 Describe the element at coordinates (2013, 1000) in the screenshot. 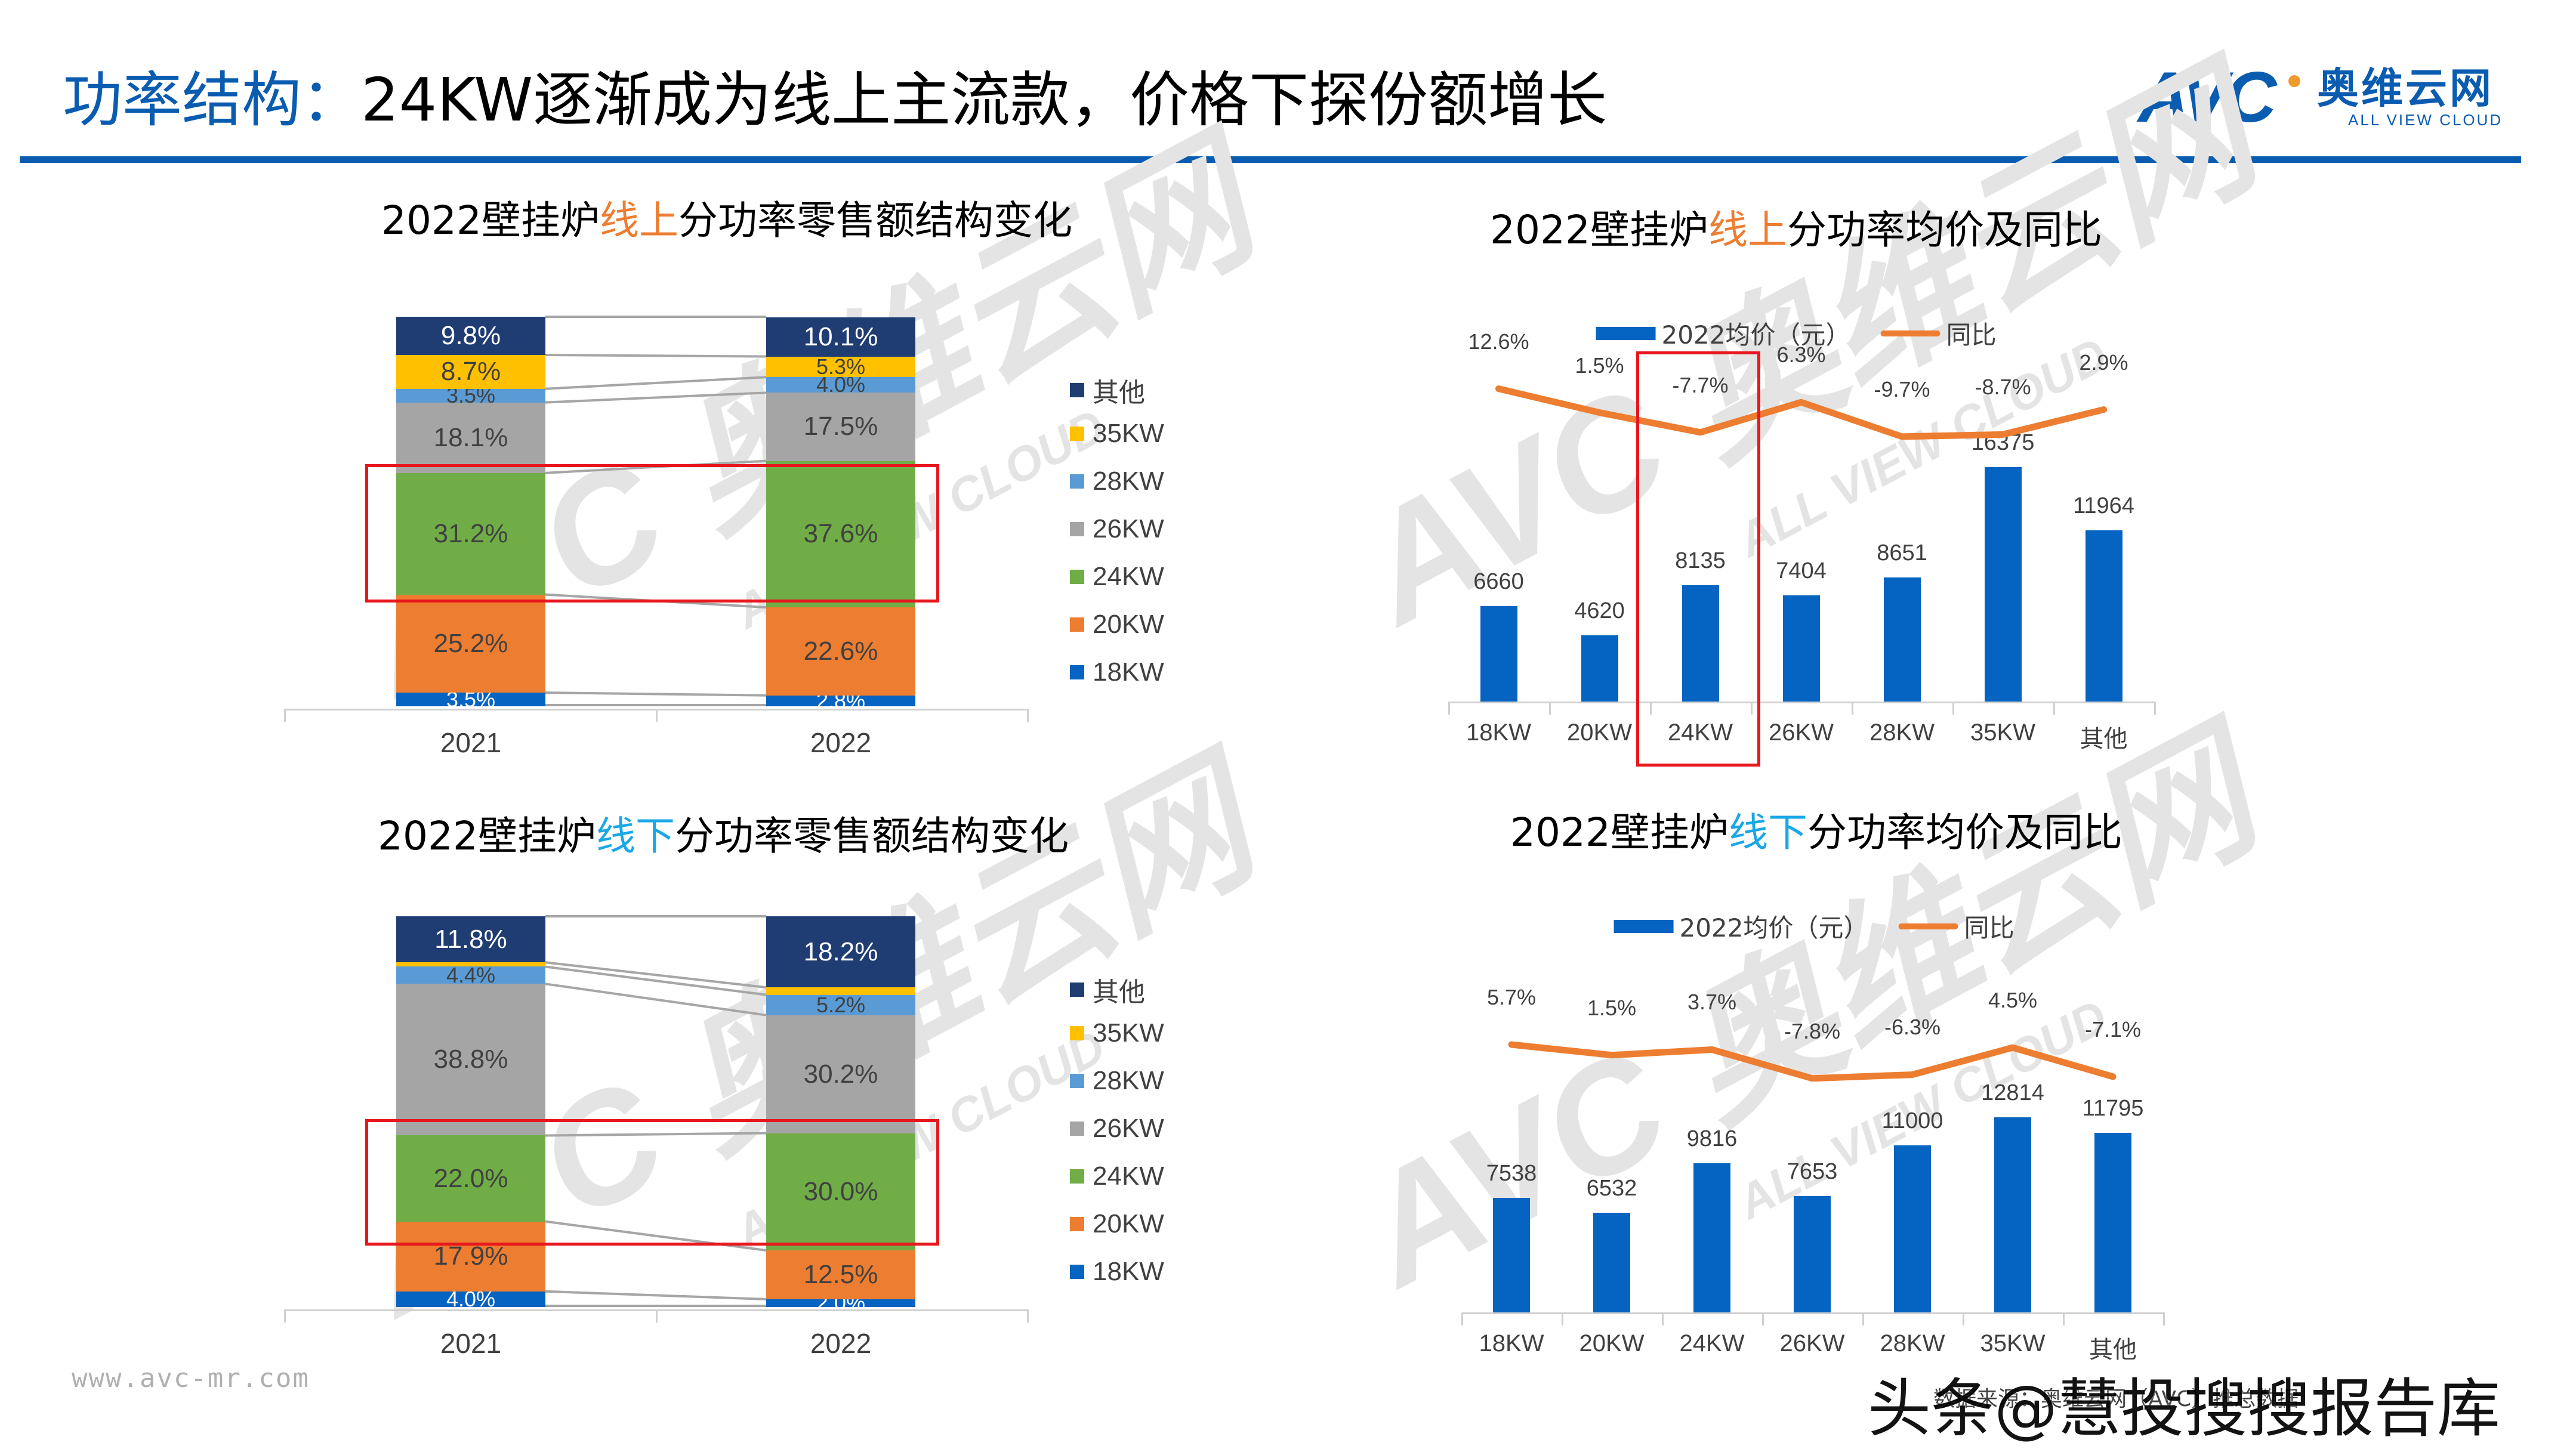

I see `yoy-value-label: 4.5%` at that location.